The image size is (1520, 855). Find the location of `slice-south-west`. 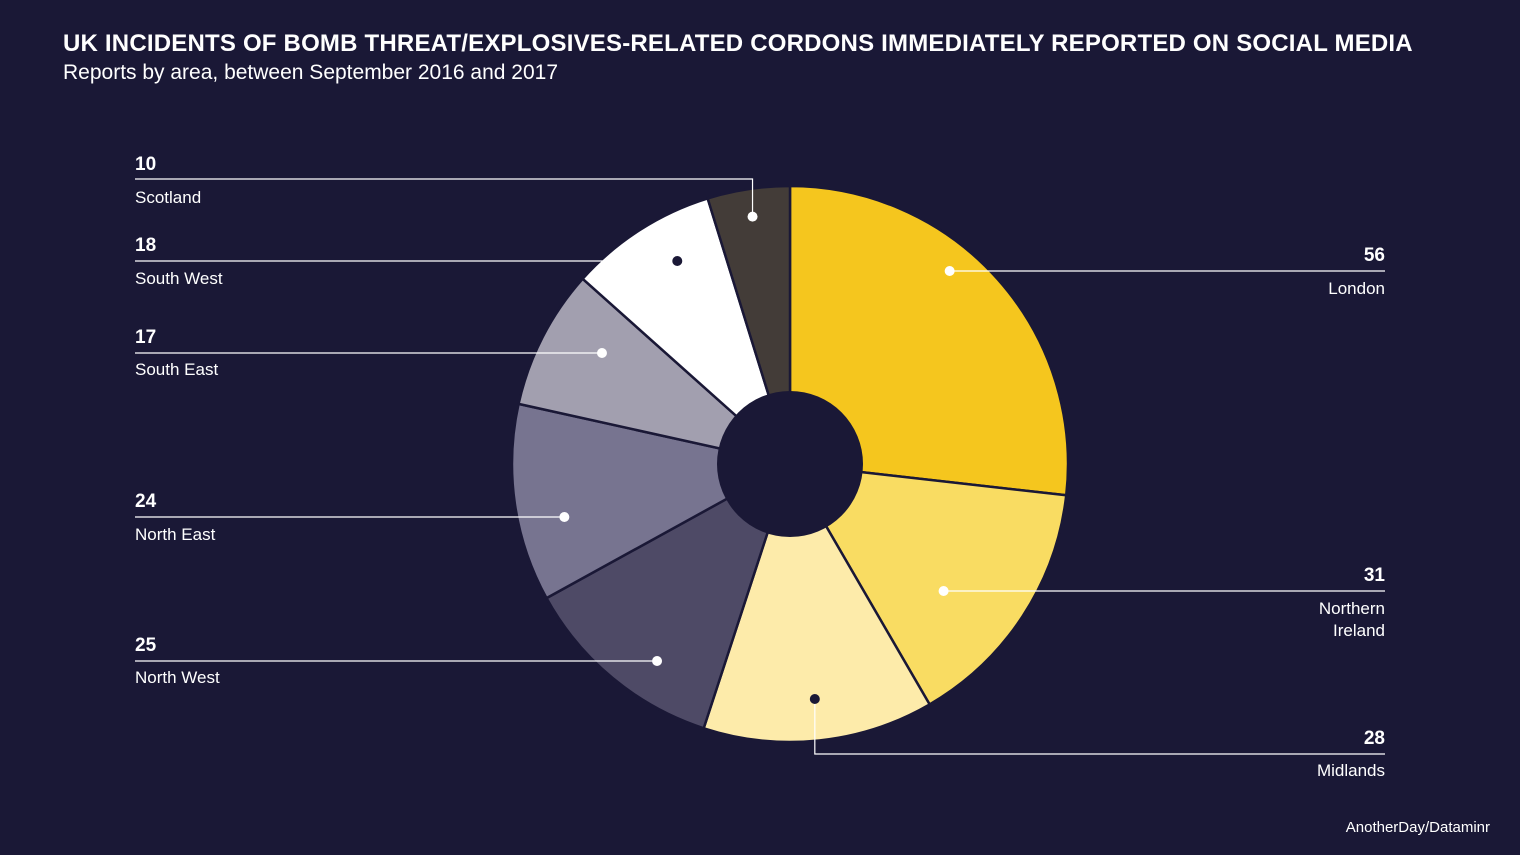

slice-south-west is located at coordinates (686, 332).